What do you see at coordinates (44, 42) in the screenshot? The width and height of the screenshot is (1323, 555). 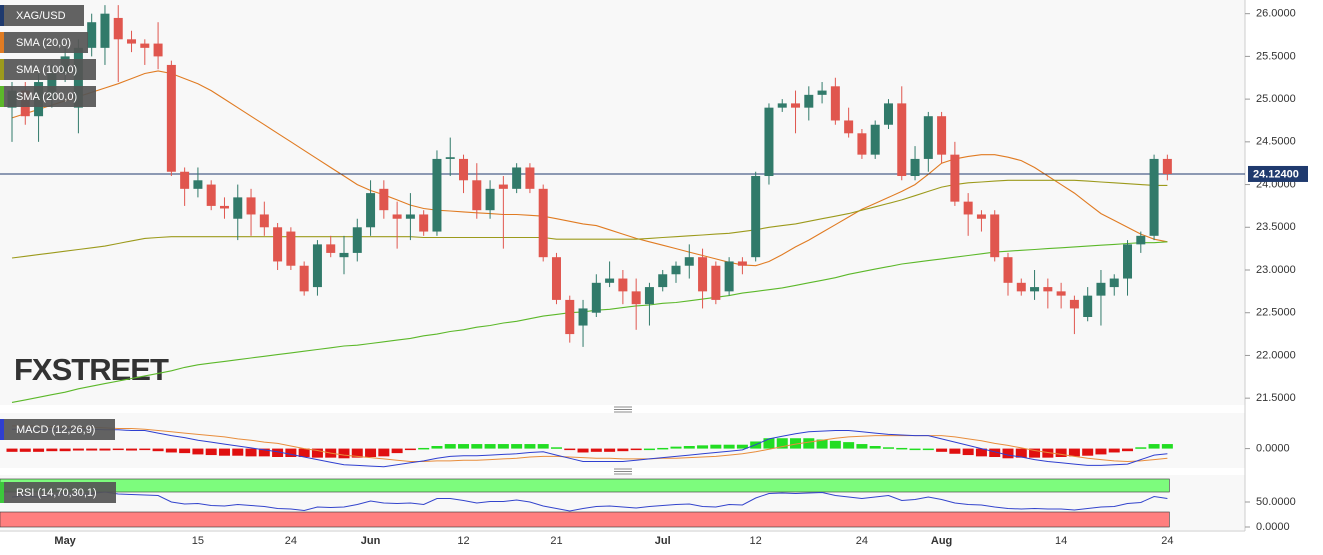 I see `legend-item: SMA (20,0)` at bounding box center [44, 42].